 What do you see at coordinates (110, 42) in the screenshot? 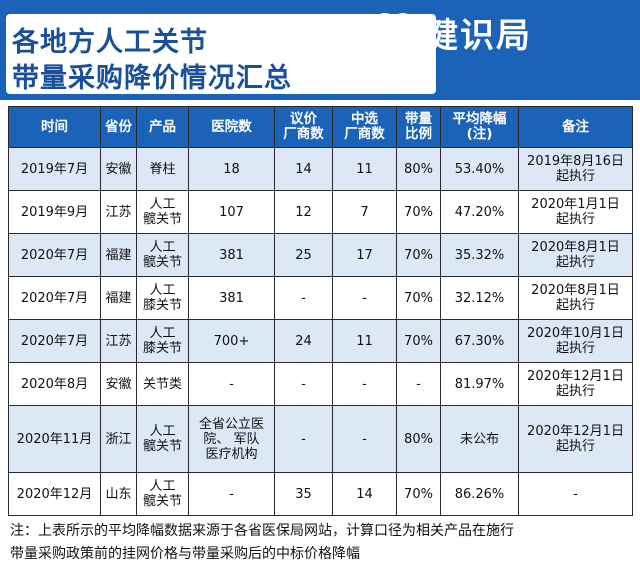
I see `page-title: 各地方人工关节` at bounding box center [110, 42].